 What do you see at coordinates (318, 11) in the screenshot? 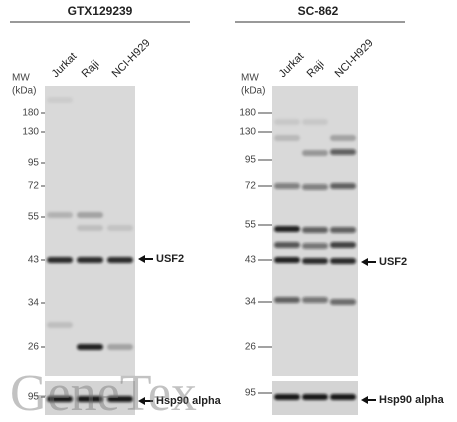
I see `panel-title: SC-862` at bounding box center [318, 11].